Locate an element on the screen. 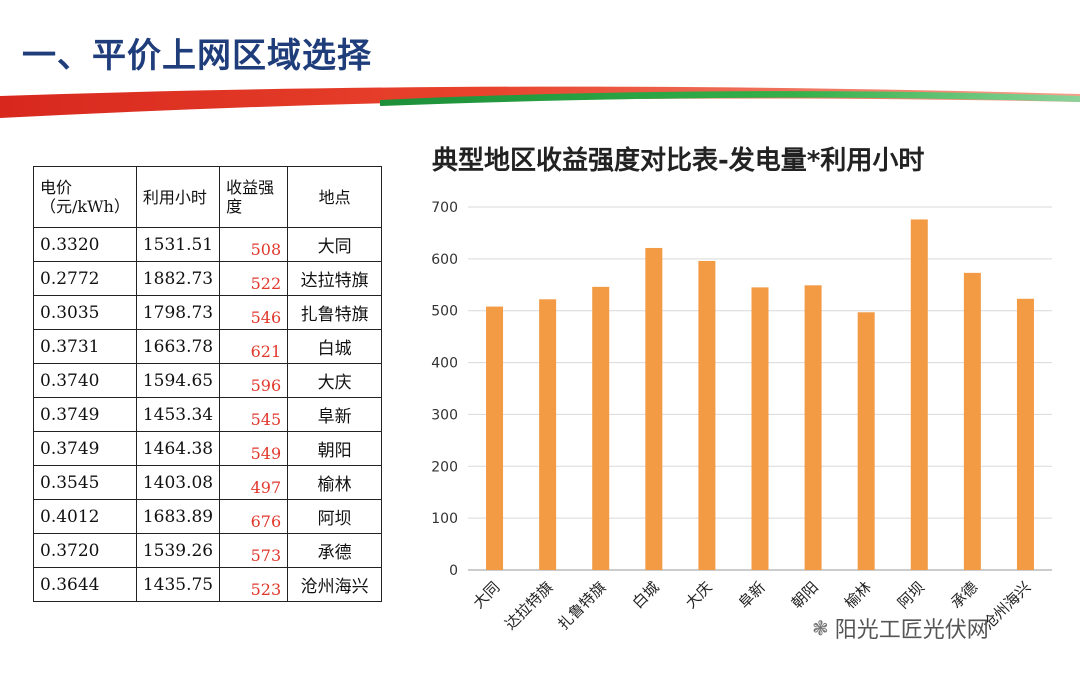 The height and width of the screenshot is (673, 1080). cell-revenue: 549 is located at coordinates (254, 448).